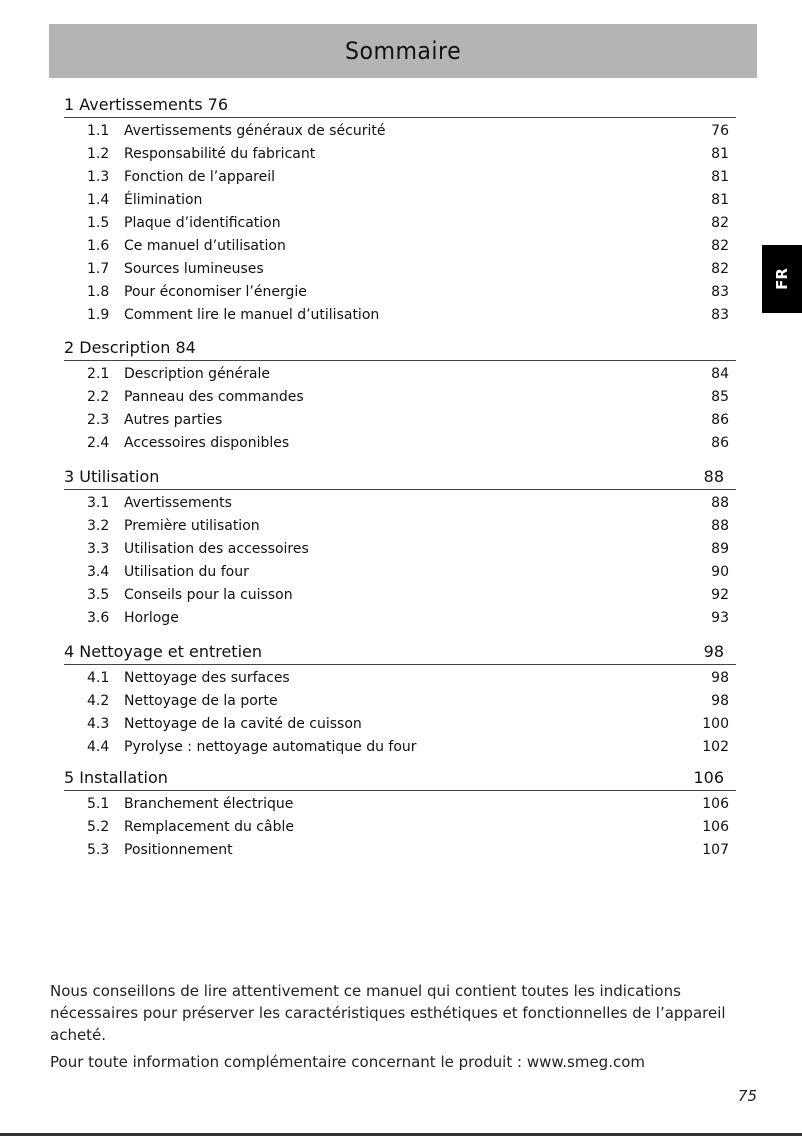 Image resolution: width=802 pixels, height=1136 pixels. What do you see at coordinates (98, 701) in the screenshot?
I see `entry-number: 4.2` at bounding box center [98, 701].